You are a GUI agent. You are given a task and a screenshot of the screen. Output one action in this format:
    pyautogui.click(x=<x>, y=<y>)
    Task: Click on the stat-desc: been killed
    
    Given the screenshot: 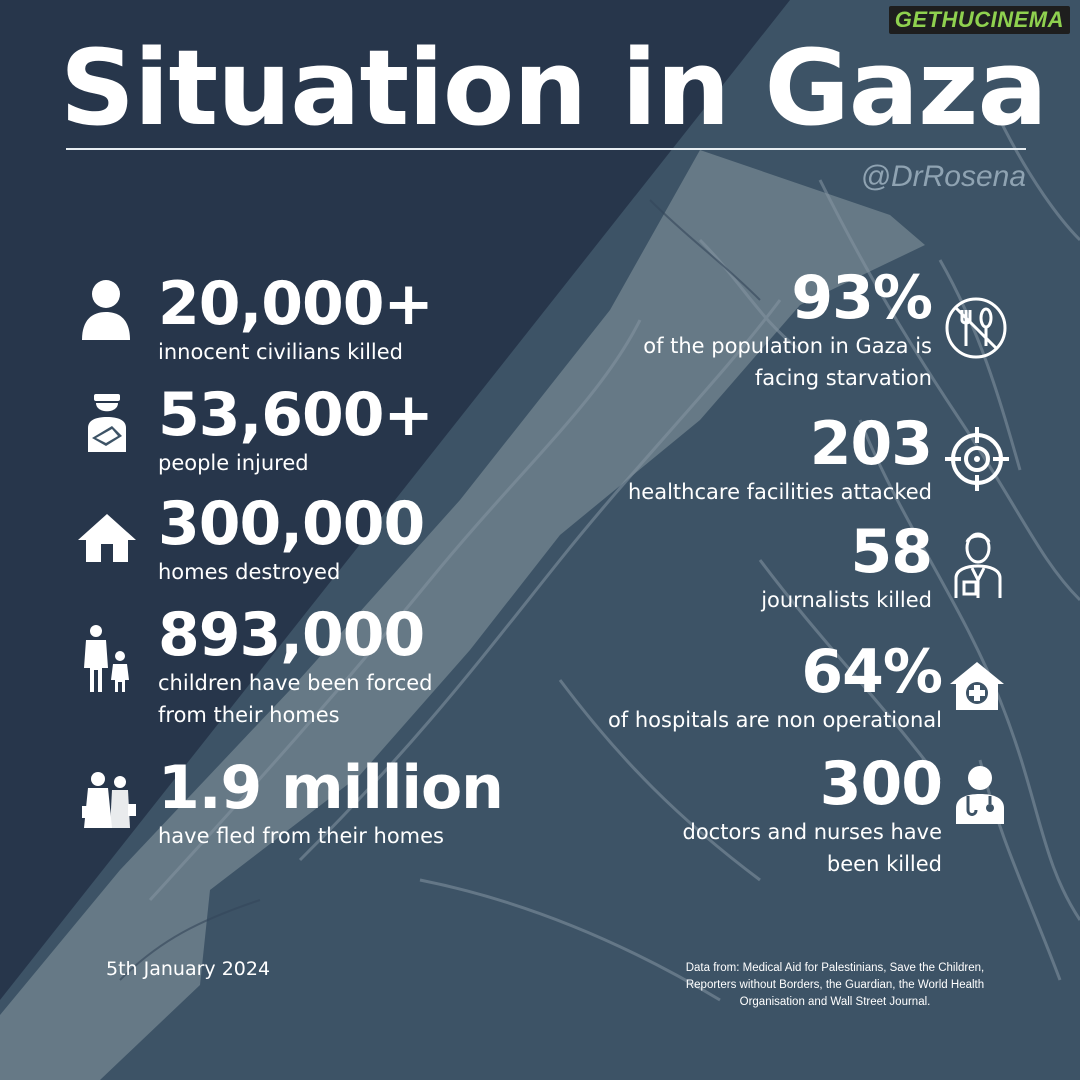 What is the action you would take?
    pyautogui.click(x=884, y=864)
    